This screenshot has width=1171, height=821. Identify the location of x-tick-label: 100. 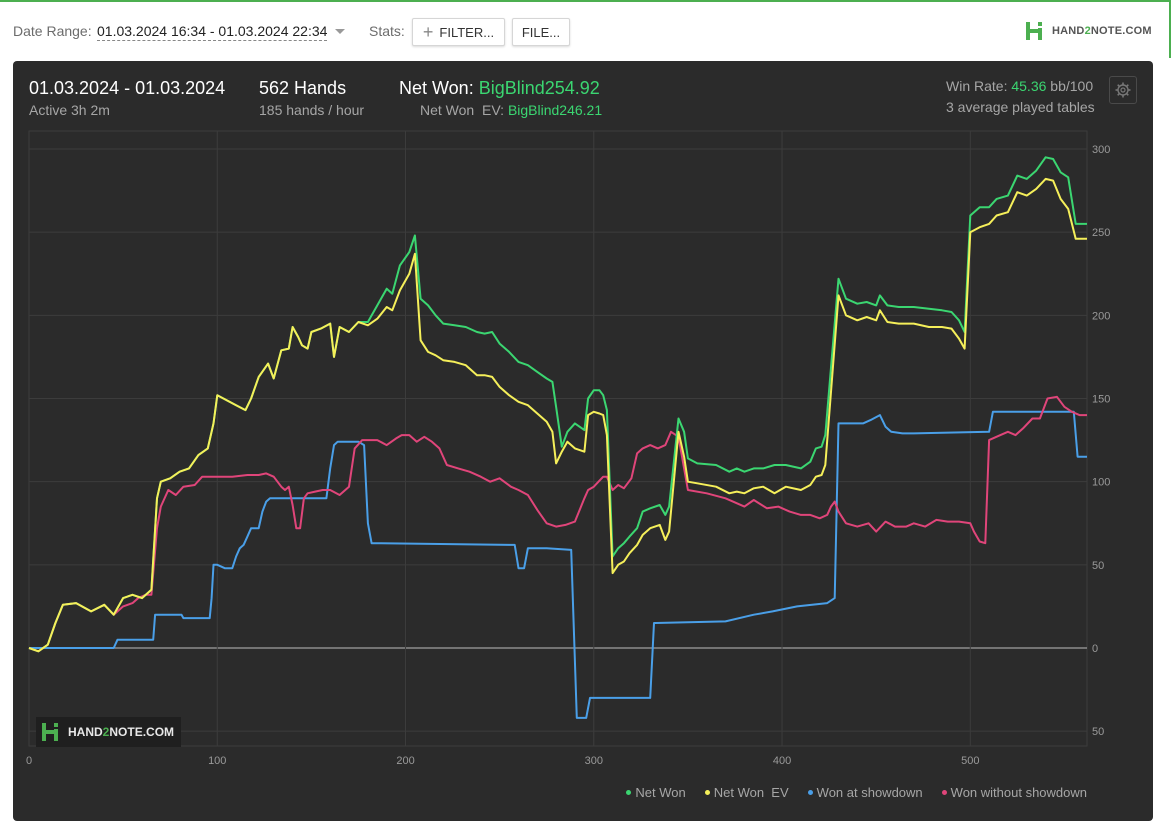
(217, 761).